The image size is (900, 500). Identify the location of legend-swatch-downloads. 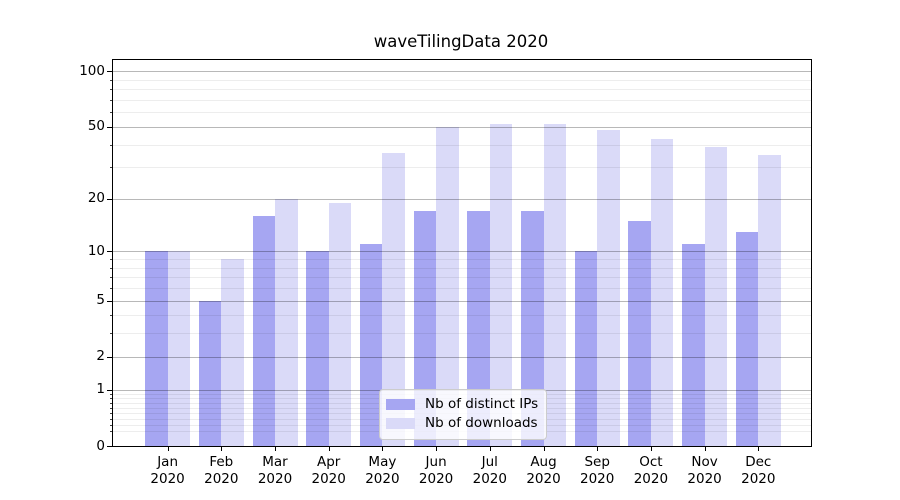
(400, 423).